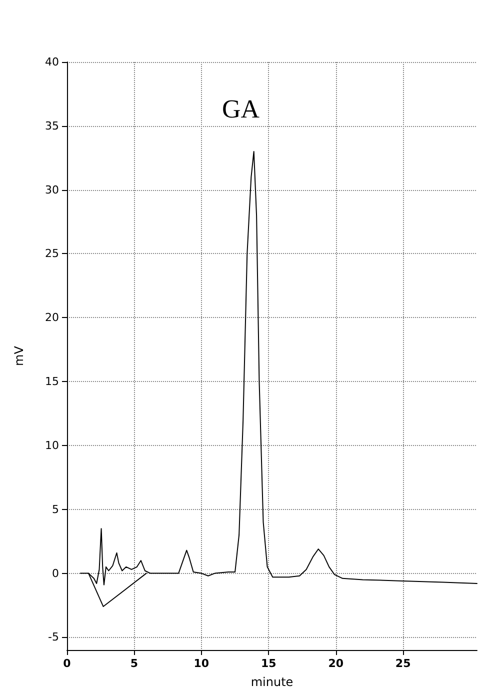  Describe the element at coordinates (272, 682) in the screenshot. I see `x-axis-title: minute` at that location.